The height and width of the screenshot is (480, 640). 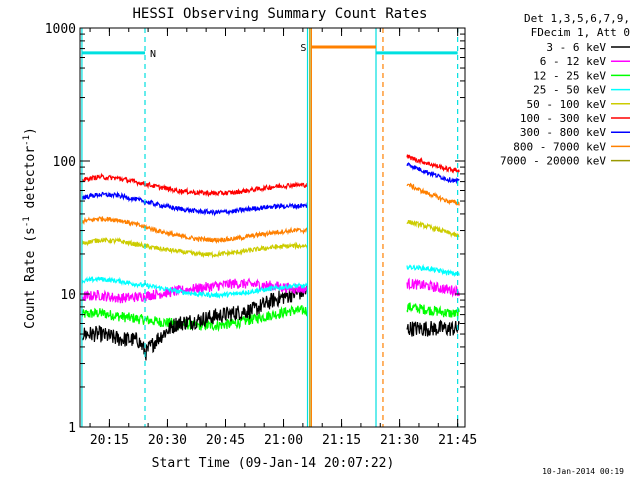 What do you see at coordinates (195, 203) in the screenshot?
I see `series-line-7-seg1` at bounding box center [195, 203].